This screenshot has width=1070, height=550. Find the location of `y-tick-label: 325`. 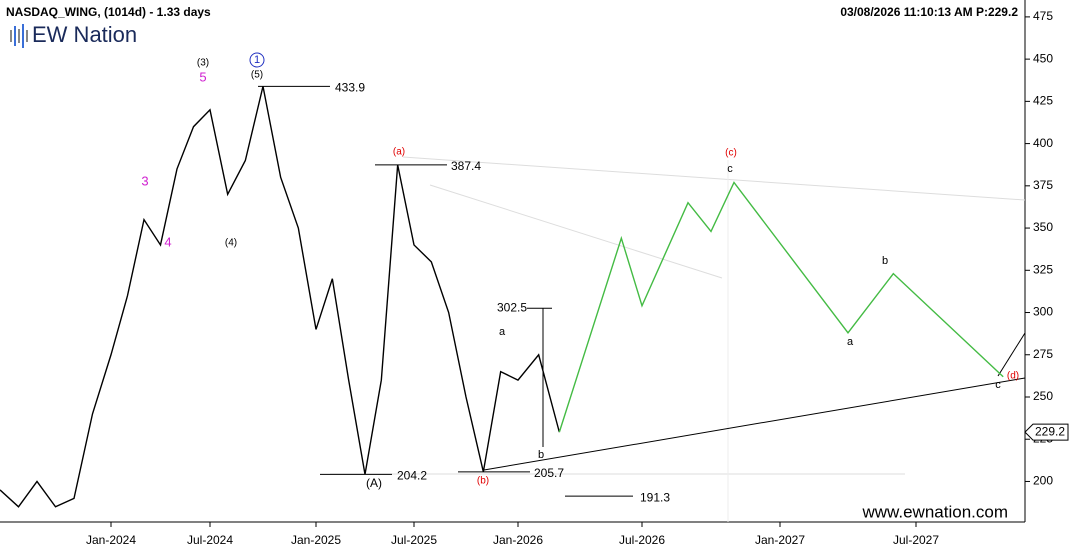

y-tick-label: 325 is located at coordinates (1043, 269).